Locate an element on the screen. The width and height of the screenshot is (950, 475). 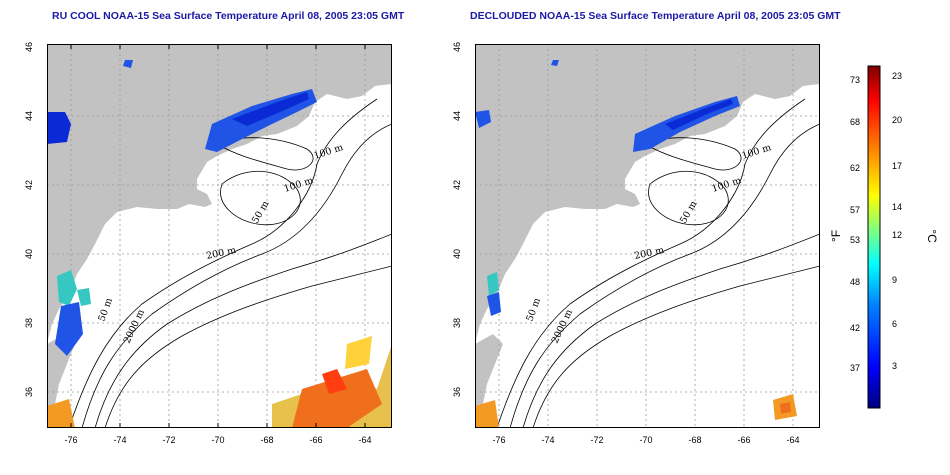
celsius-unit-label: °C is located at coordinates (932, 236).